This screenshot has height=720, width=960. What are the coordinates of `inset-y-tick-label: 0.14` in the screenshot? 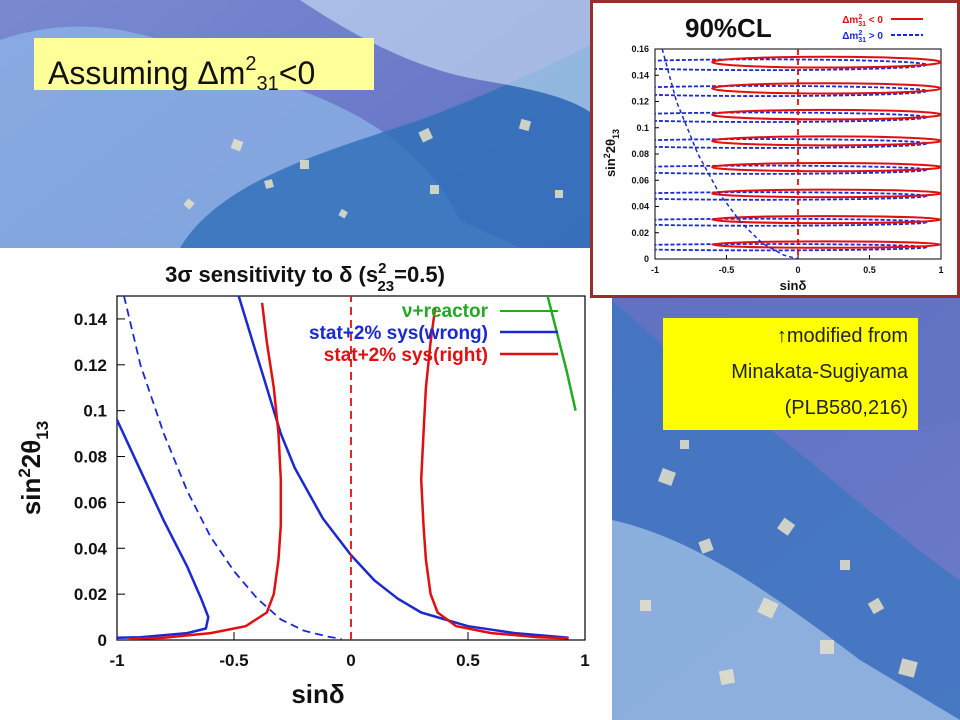 It's located at (640, 75).